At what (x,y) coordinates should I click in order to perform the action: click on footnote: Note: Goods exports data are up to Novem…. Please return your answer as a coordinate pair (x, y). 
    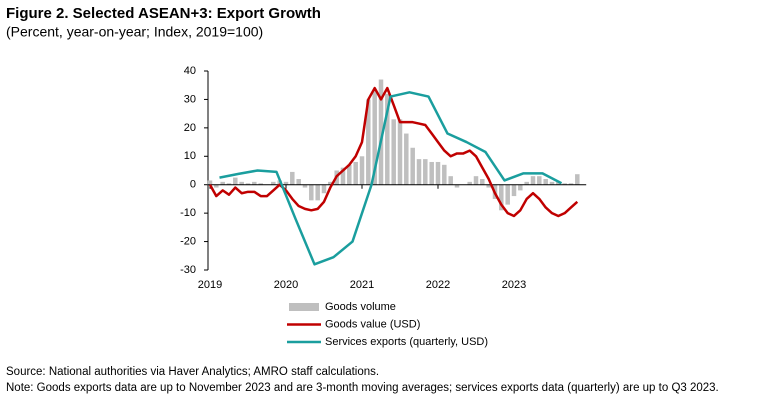
    Looking at the image, I should click on (362, 388).